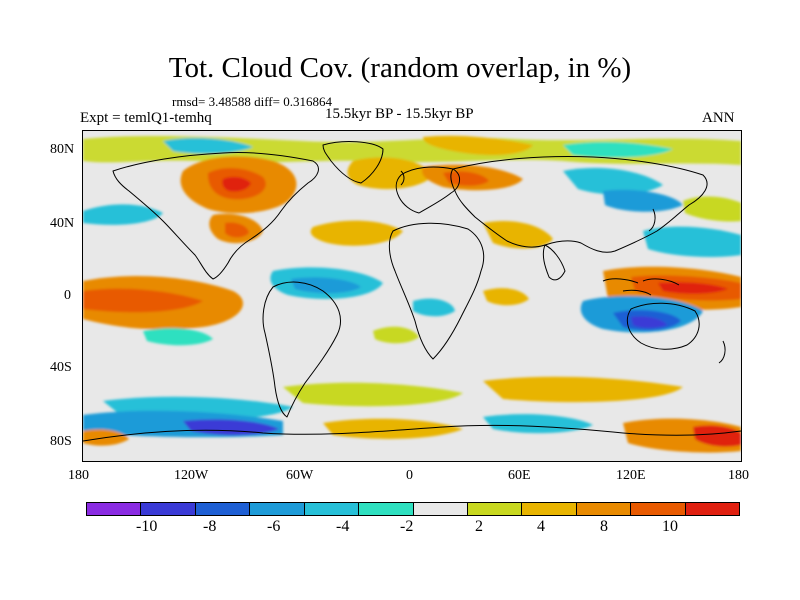 The image size is (800, 600). I want to click on colorbar-label: -8, so click(210, 526).